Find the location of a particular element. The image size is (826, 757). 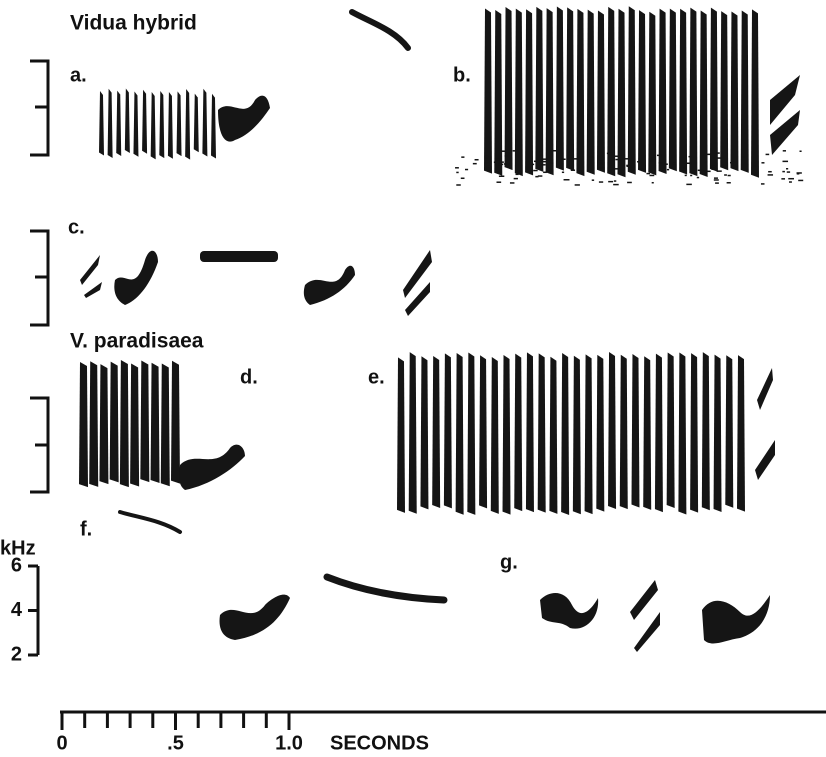

panel-label: f. is located at coordinates (86, 529).